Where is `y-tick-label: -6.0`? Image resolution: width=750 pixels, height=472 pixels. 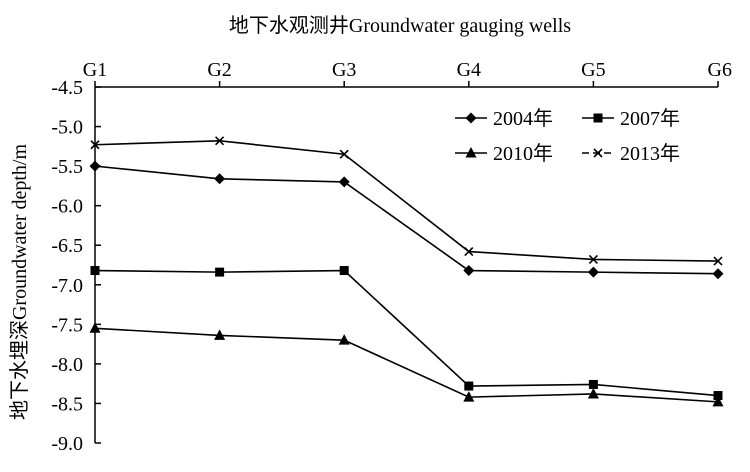
y-tick-label: -6.0 is located at coordinates (67, 207).